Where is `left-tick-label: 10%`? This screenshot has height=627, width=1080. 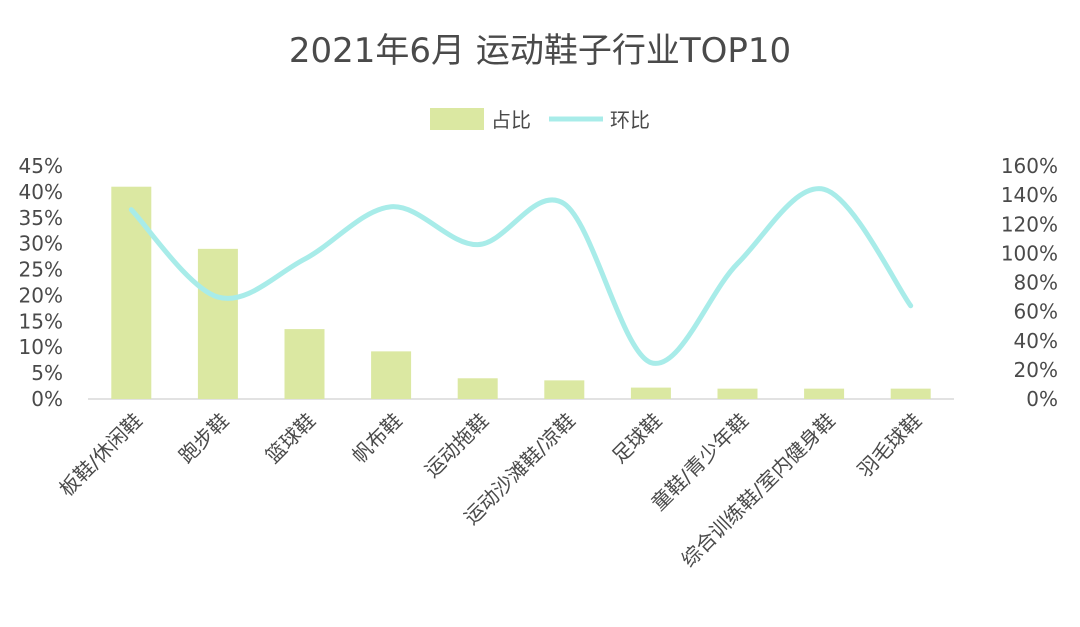
left-tick-label: 10% is located at coordinates (41, 347).